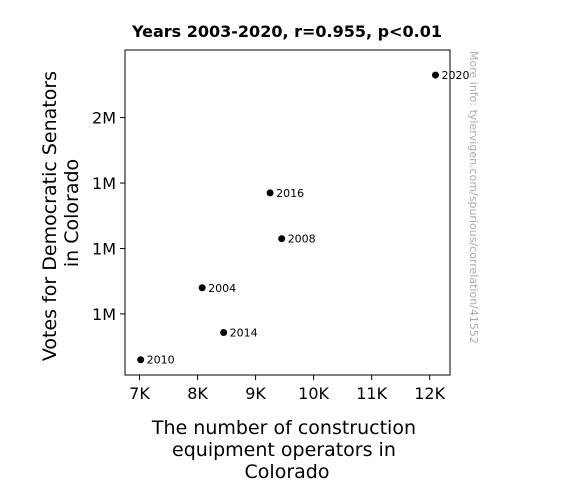  What do you see at coordinates (139, 393) in the screenshot?
I see `x-tick-label: 7K` at bounding box center [139, 393].